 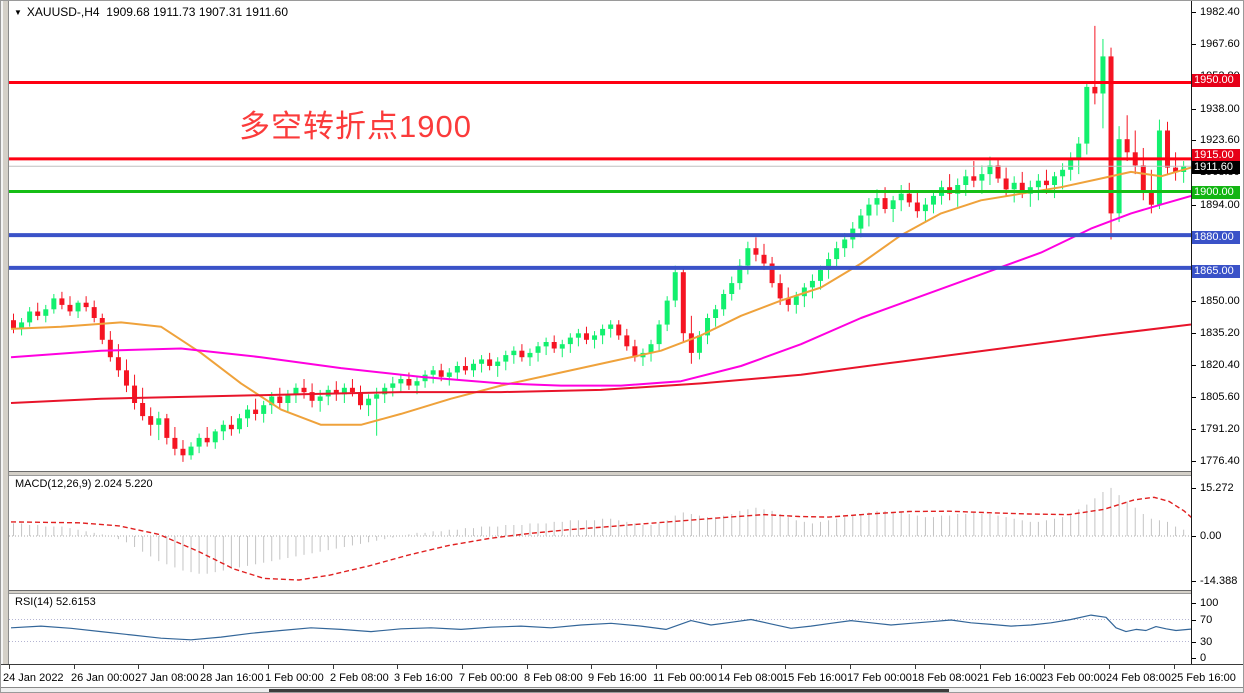 What do you see at coordinates (53, 484) in the screenshot?
I see `macd-label: MACD(12,26,9)` at bounding box center [53, 484].